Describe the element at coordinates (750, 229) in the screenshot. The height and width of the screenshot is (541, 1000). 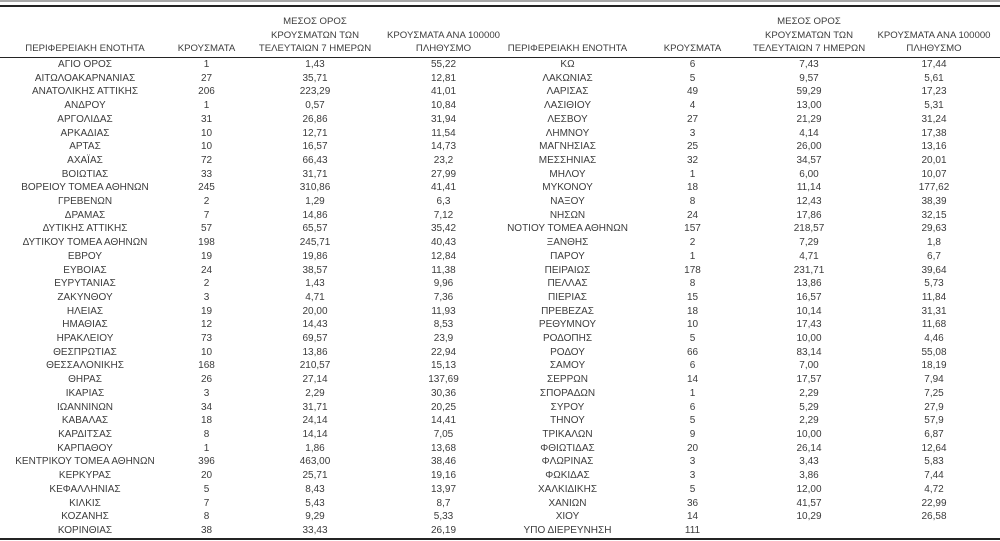
I see `table-row: ΝΟΤΙΟΥ ΤΟΜΕΑ ΑΘΗΝΩΝ 157 218,57 29,63` at that location.